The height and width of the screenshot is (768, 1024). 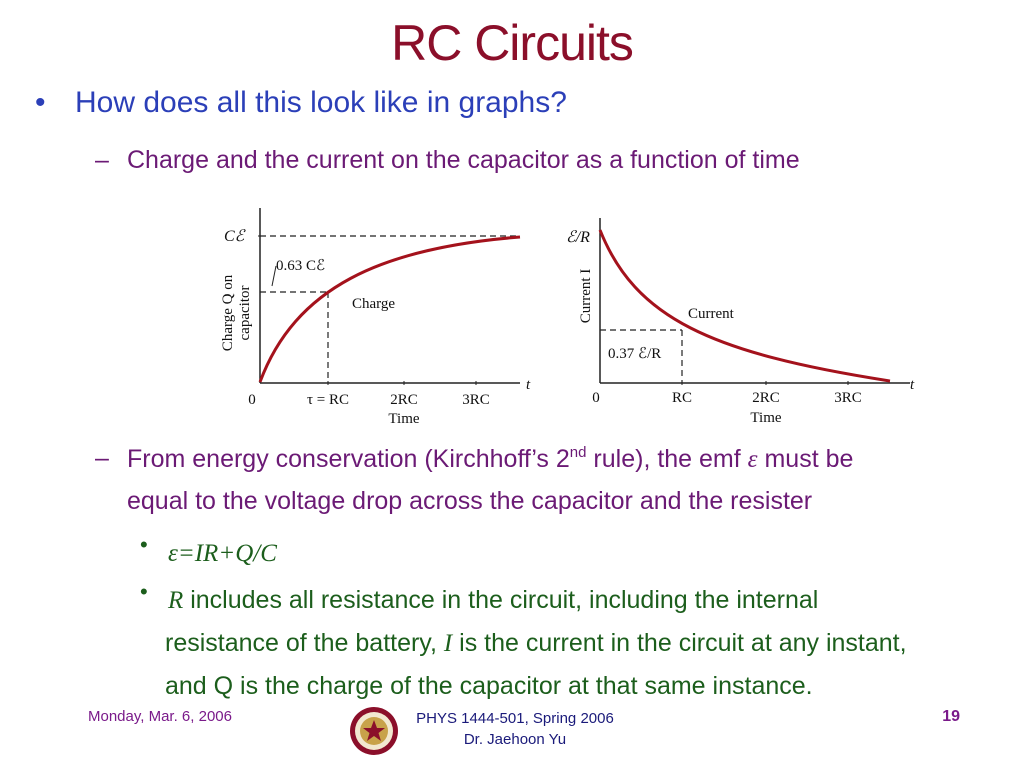 What do you see at coordinates (528, 385) in the screenshot?
I see `charge-axis-t: t` at bounding box center [528, 385].